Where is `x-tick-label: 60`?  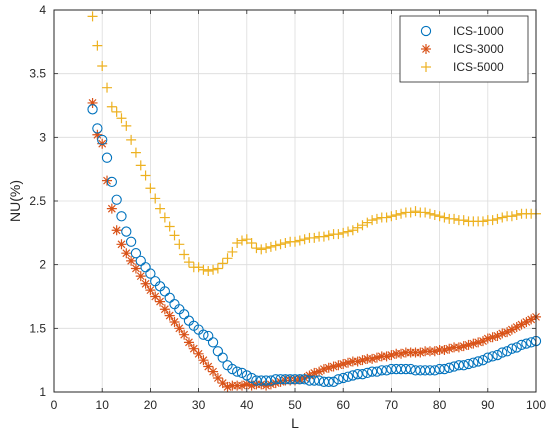
x-tick-label: 60 is located at coordinates (344, 405).